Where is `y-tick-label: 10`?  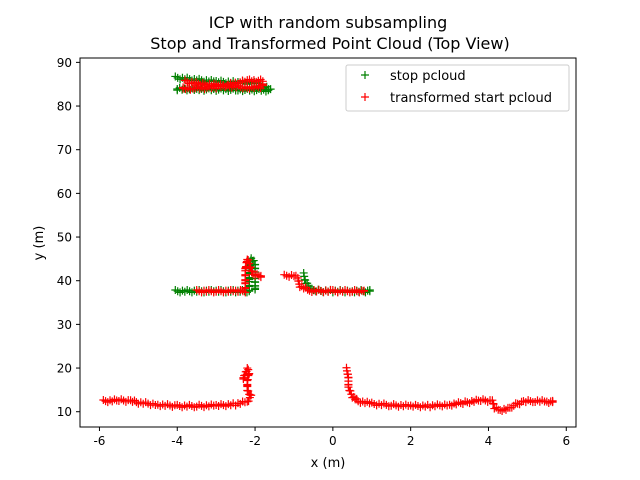
y-tick-label: 10 is located at coordinates (64, 412).